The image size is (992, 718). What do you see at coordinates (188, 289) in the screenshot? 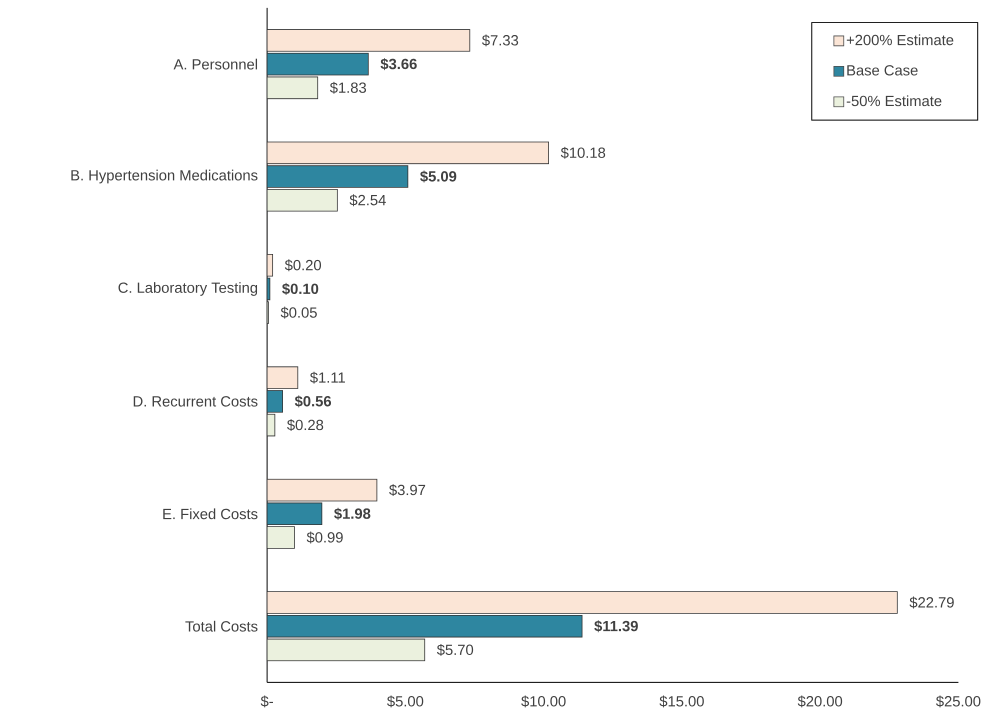
I see `y-tick-label: C. Laboratory Testing` at bounding box center [188, 289].